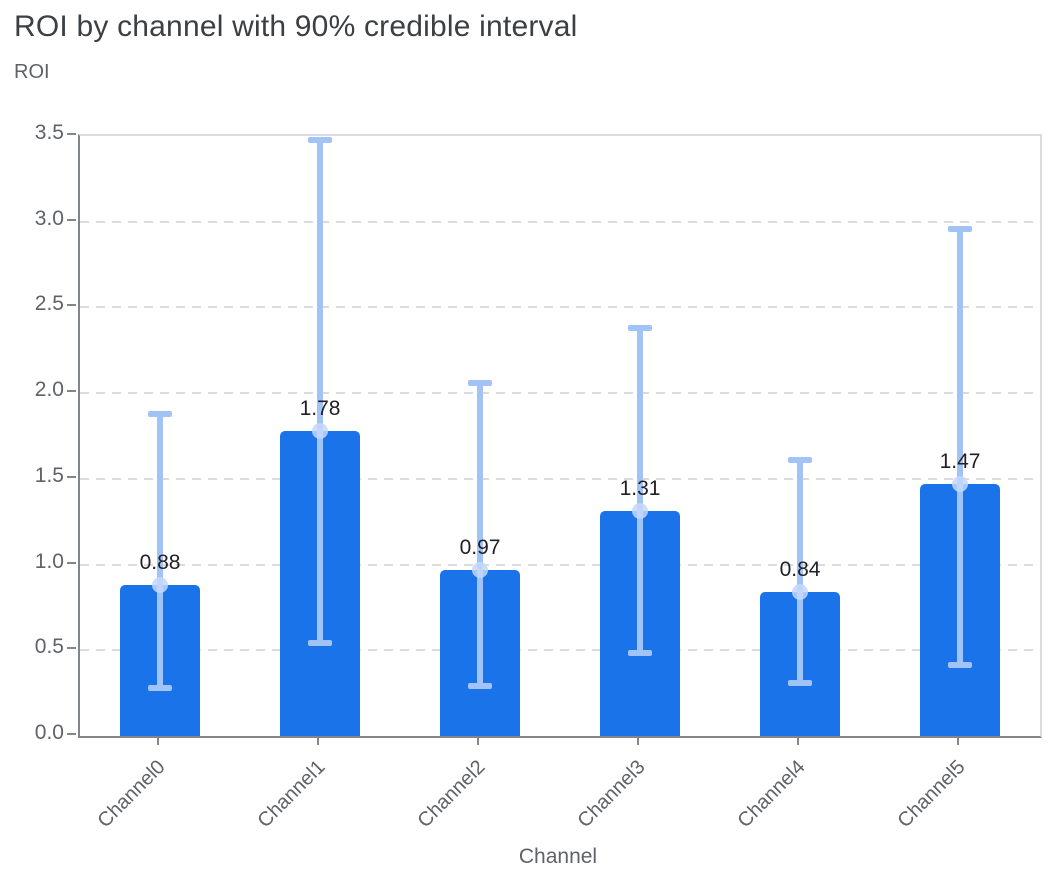 Image resolution: width=1048 pixels, height=886 pixels. What do you see at coordinates (49, 732) in the screenshot?
I see `y-tick-label: 0.0` at bounding box center [49, 732].